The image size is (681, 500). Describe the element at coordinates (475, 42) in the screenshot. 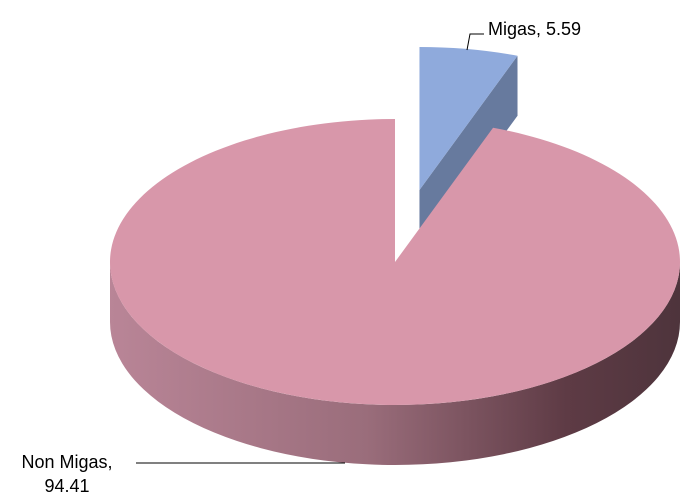

I see `leader-line` at that location.